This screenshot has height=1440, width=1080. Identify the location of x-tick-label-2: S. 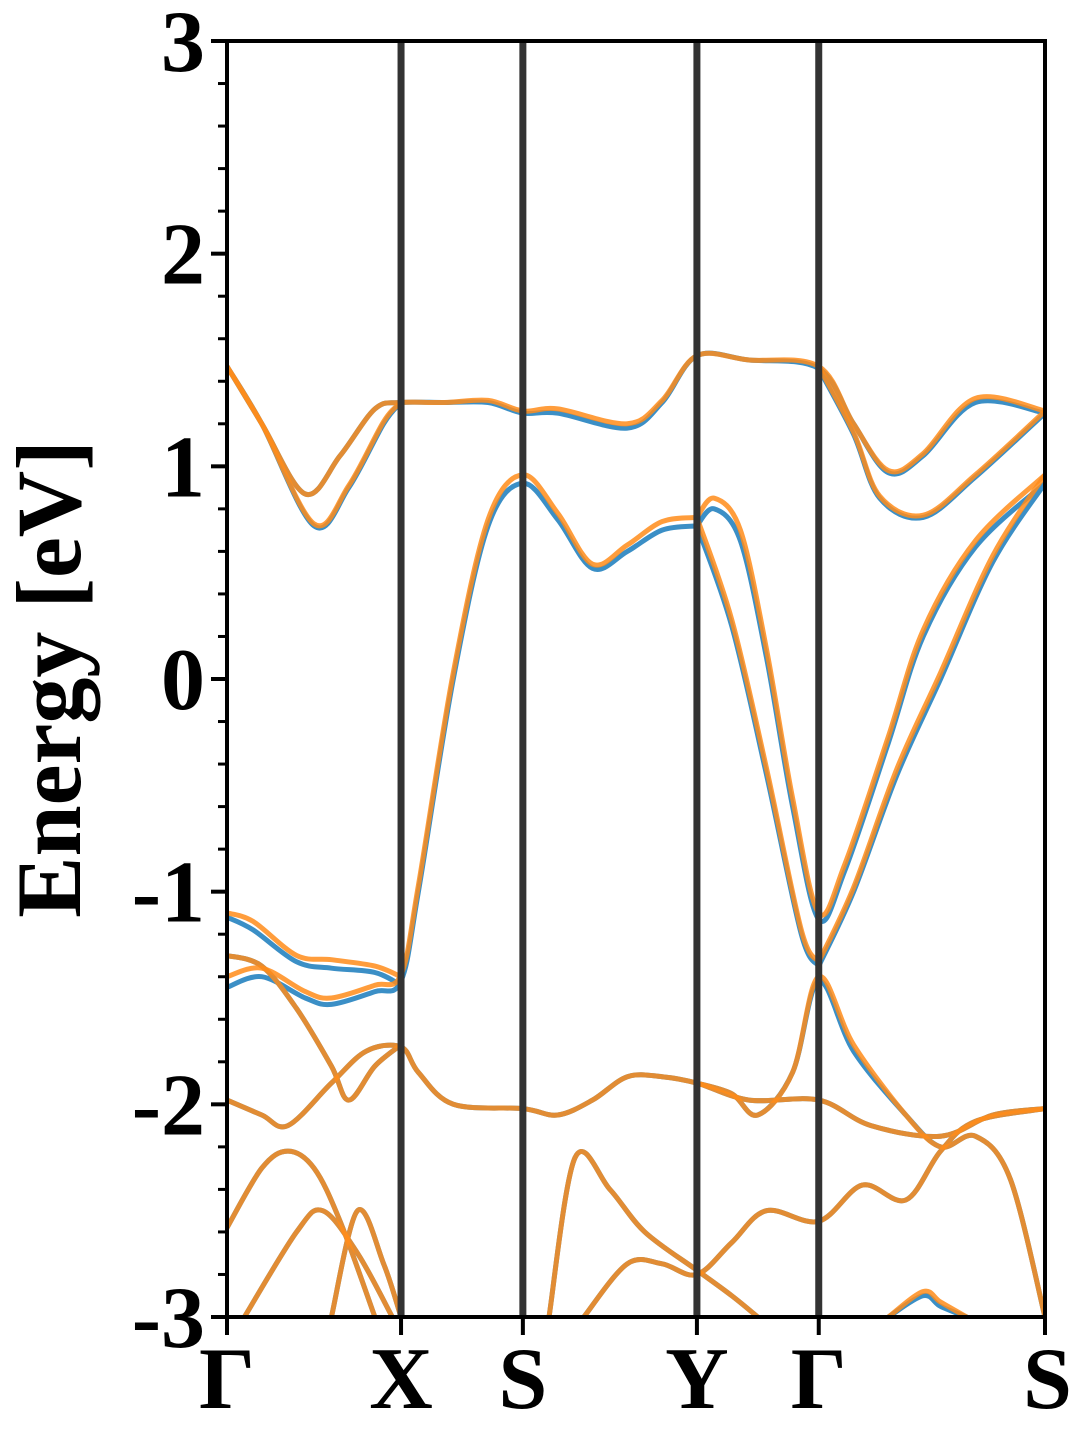
(522, 1379).